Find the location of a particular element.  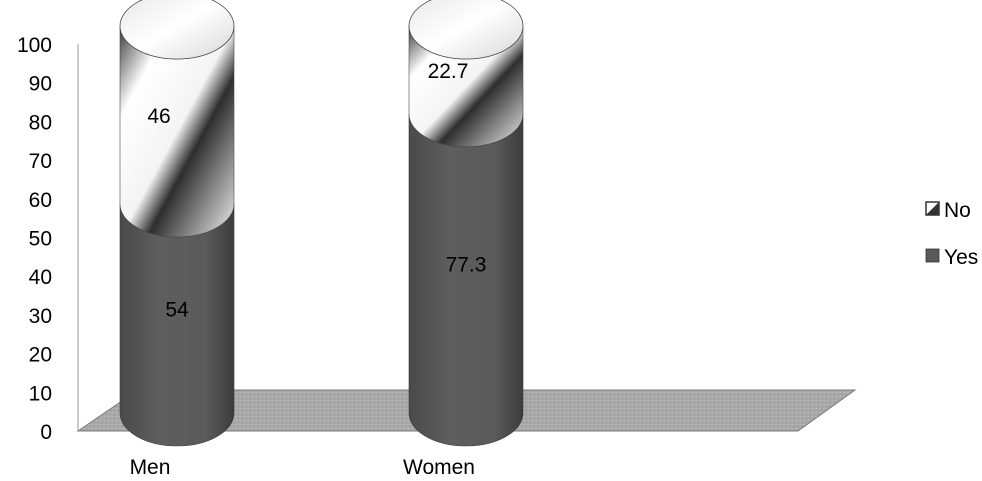

y-tick-label: 50 is located at coordinates (40, 239).